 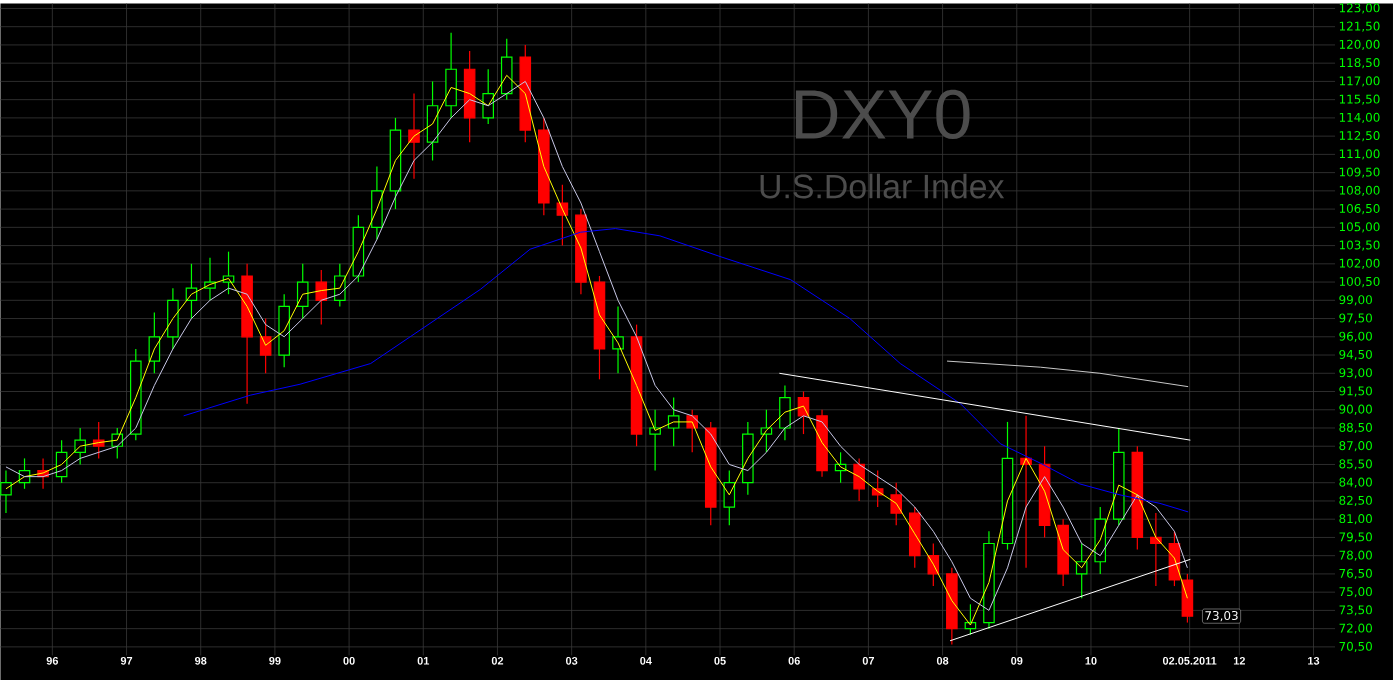 I want to click on y-tick-label: 87,00, so click(x=1355, y=446).